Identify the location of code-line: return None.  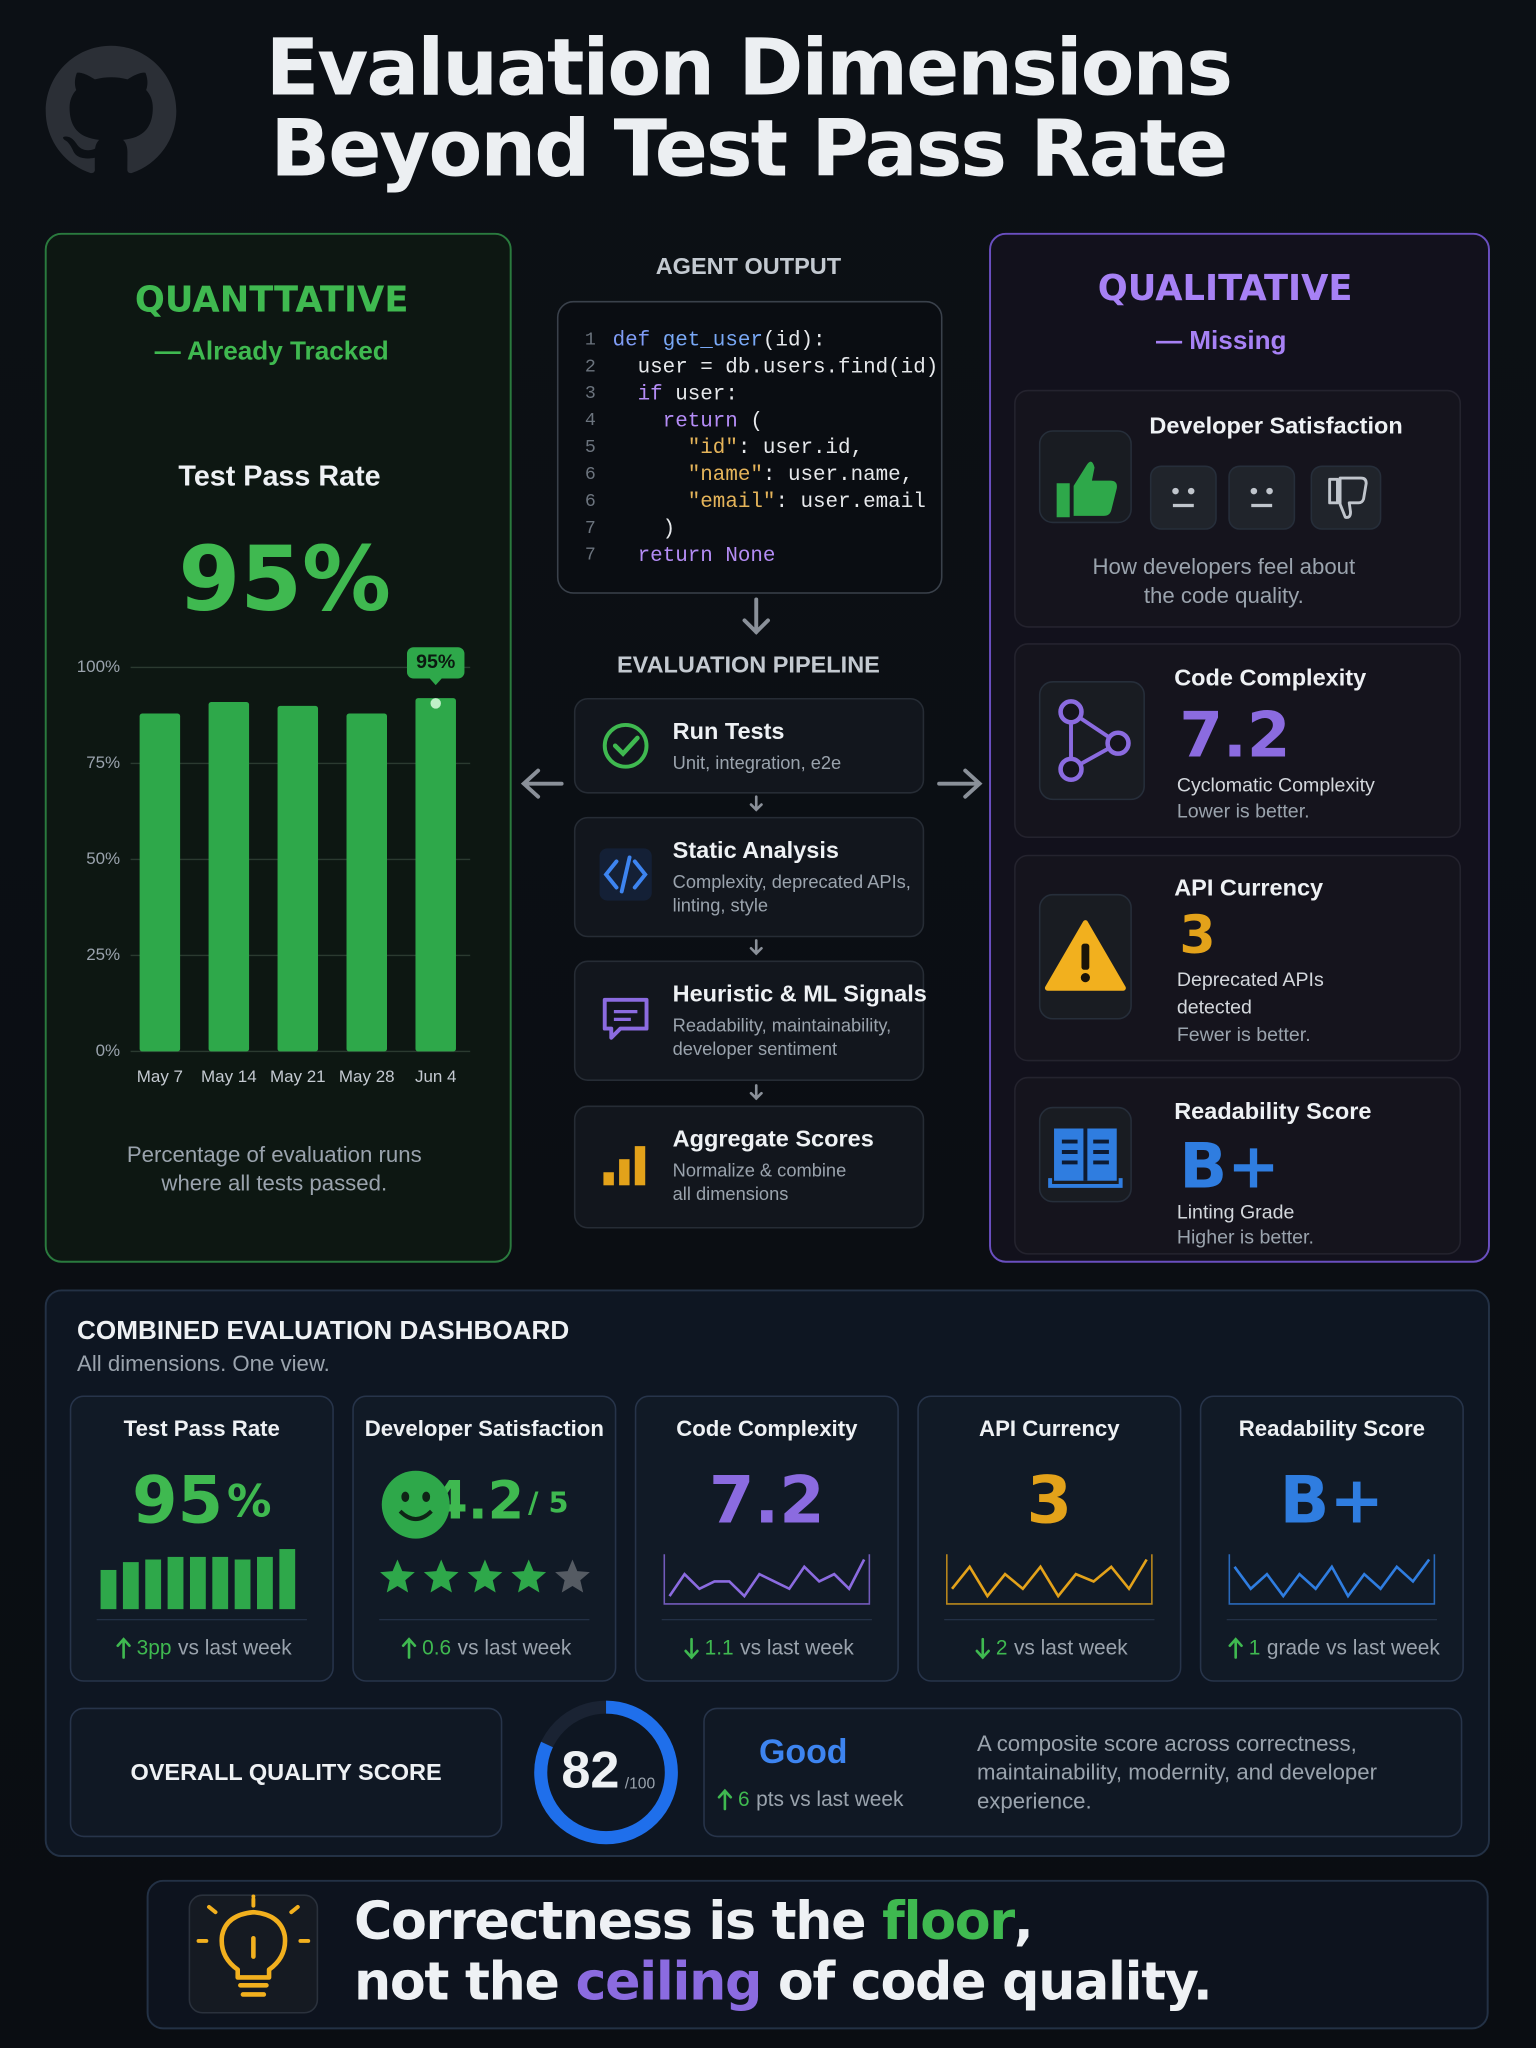
(694, 555).